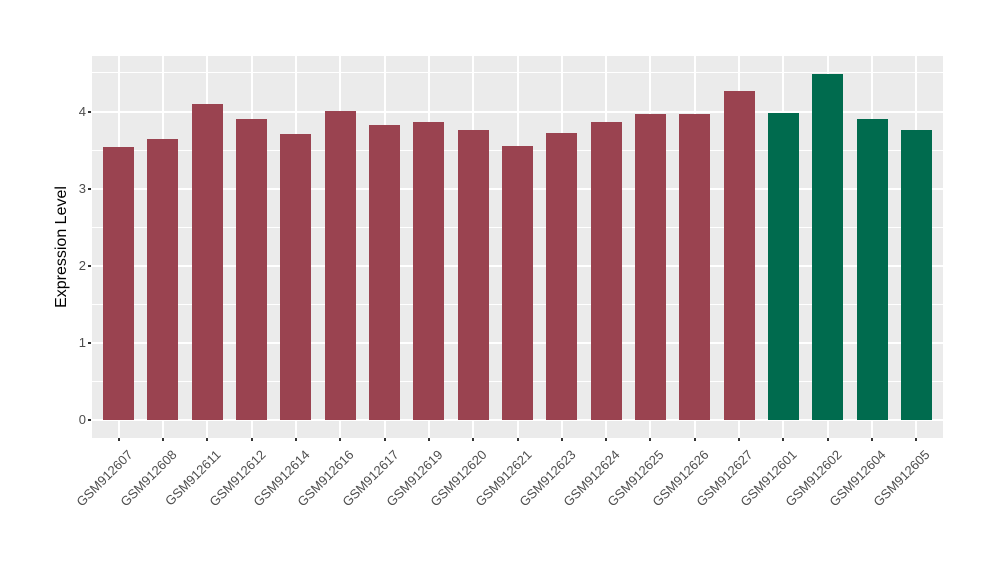 Image resolution: width=1000 pixels, height=580 pixels. Describe the element at coordinates (473, 275) in the screenshot. I see `bar-GSM912620` at that location.